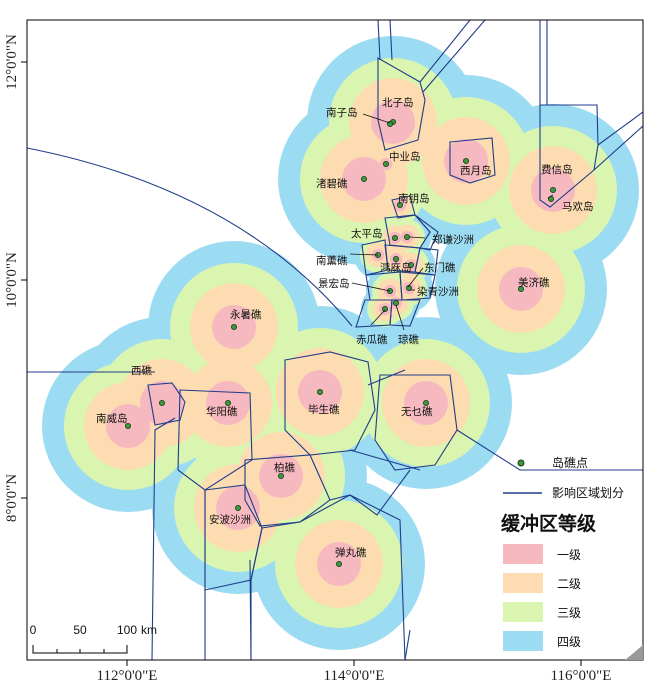 The height and width of the screenshot is (684, 650). Describe the element at coordinates (80, 630) in the screenshot. I see `scale-bar-tick-label: 50` at that location.